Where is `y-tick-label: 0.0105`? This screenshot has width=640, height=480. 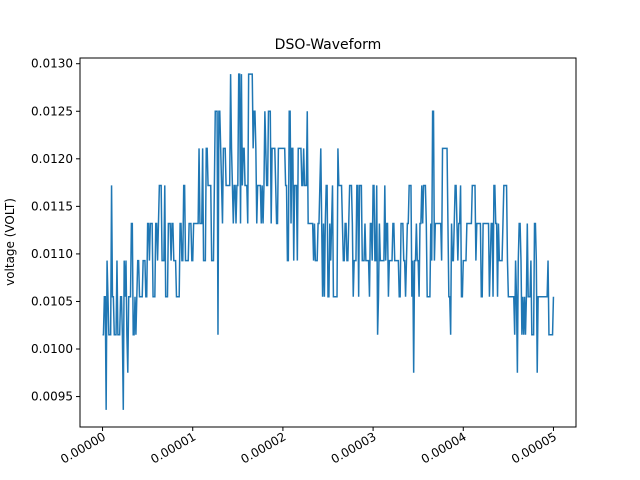
y-tick-label: 0.0105 is located at coordinates (52, 301).